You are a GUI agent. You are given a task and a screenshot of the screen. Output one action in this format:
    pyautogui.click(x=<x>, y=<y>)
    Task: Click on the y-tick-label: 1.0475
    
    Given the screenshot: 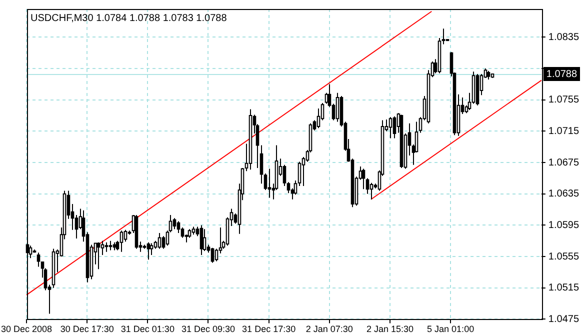 What is the action you would take?
    pyautogui.click(x=564, y=319)
    